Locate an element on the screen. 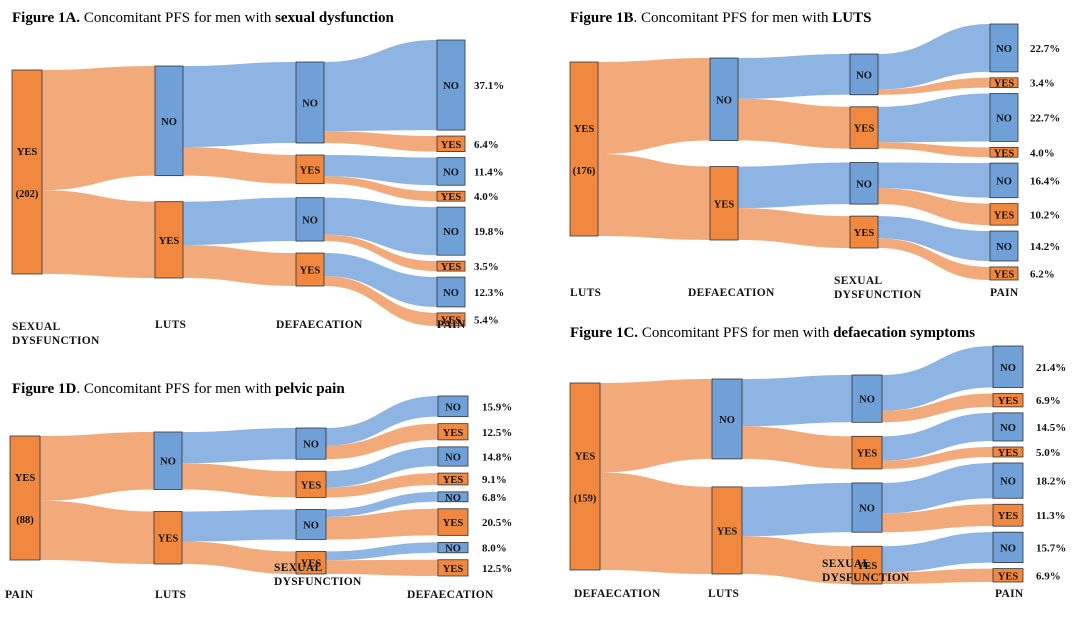 This screenshot has width=1080, height=619. root-node is located at coordinates (25, 498).